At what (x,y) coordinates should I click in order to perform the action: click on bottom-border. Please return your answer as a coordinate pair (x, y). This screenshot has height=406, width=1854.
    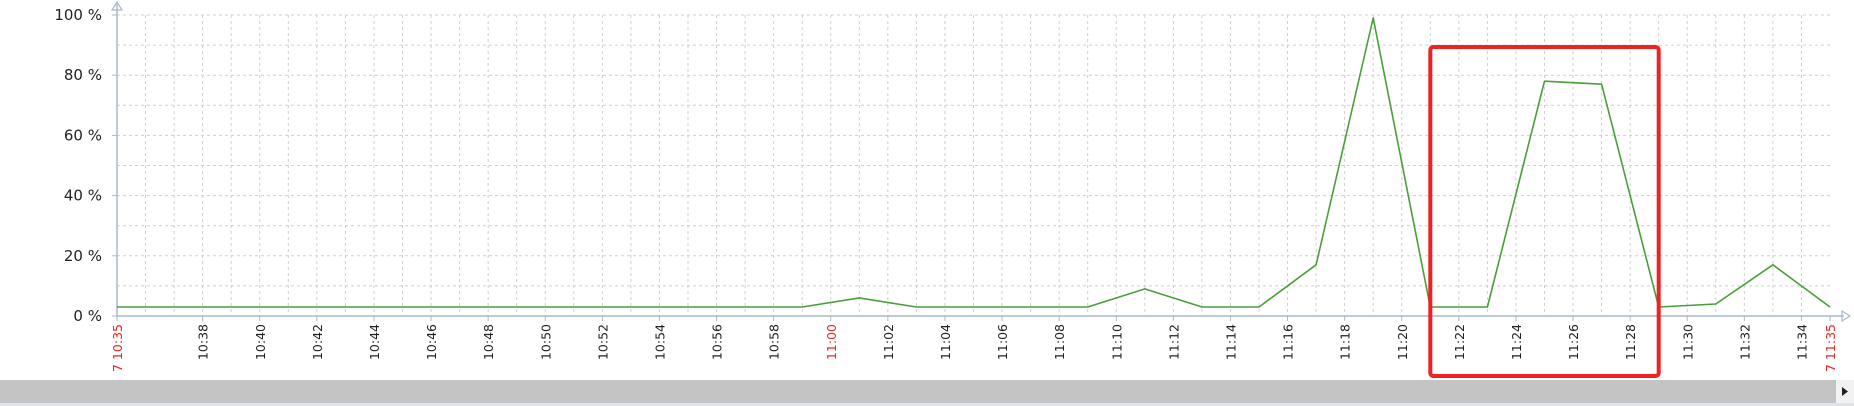
    Looking at the image, I should click on (927, 404).